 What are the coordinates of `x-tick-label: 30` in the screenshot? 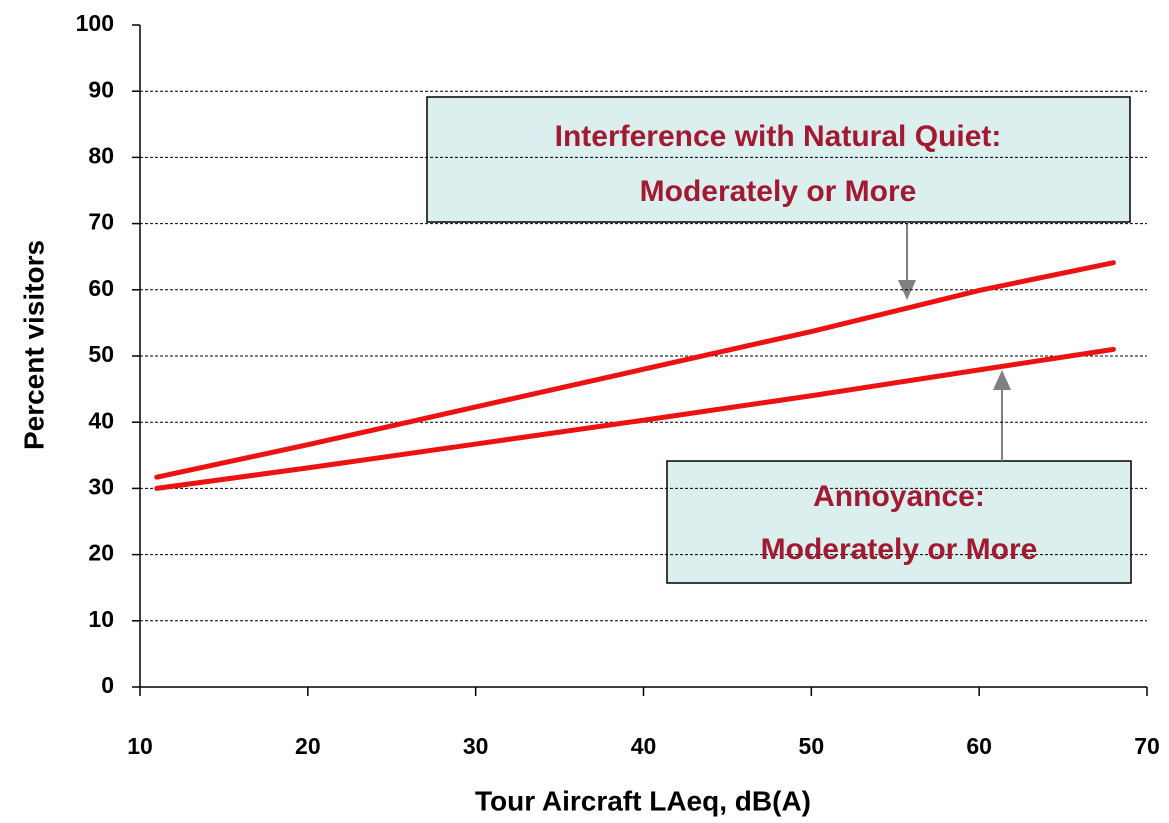 It's located at (476, 746).